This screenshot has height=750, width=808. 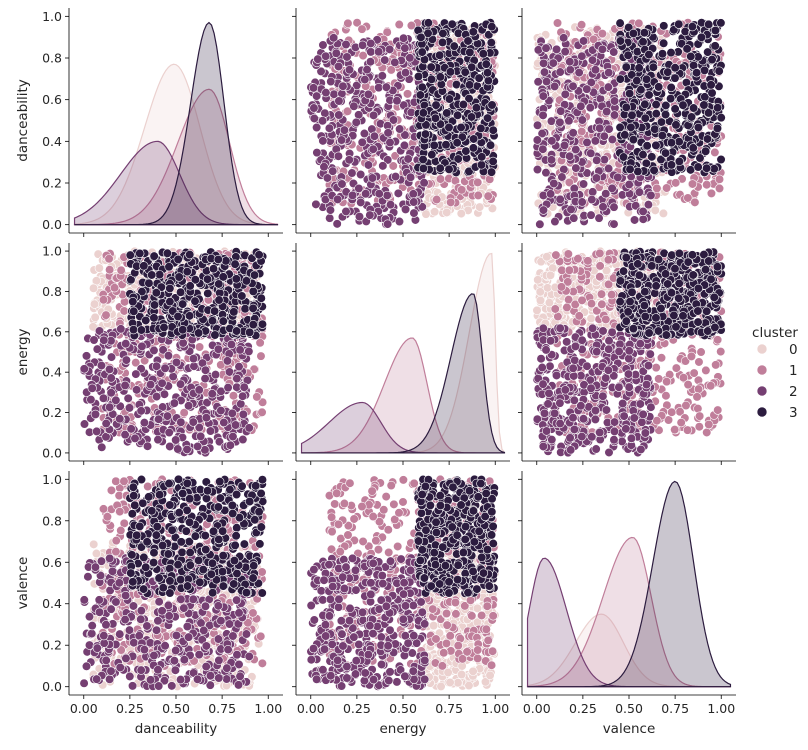 I want to click on y-tick-label: 0.0, so click(x=52, y=452).